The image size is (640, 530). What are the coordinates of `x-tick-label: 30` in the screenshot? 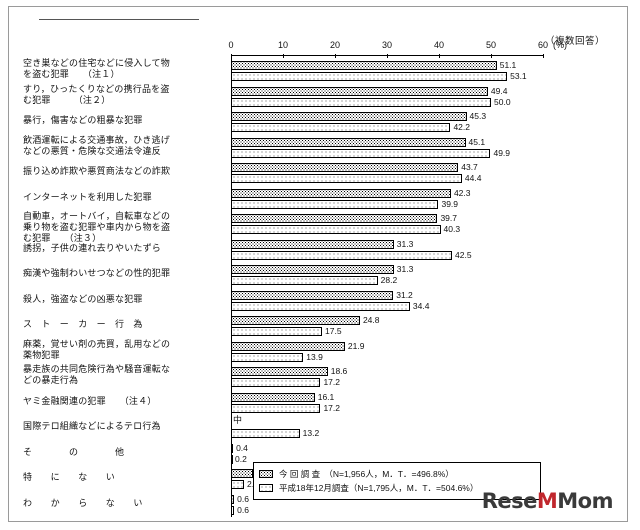 It's located at (387, 45).